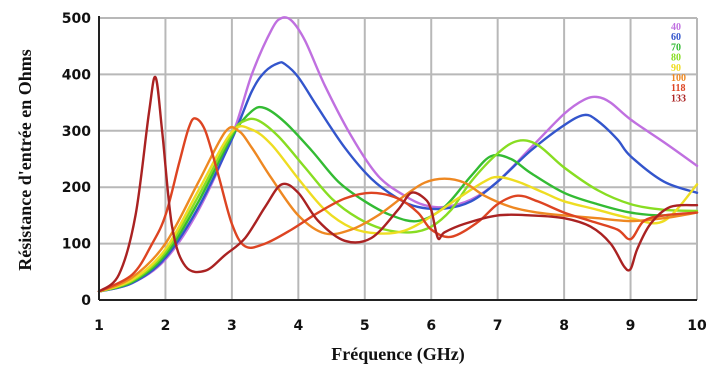  What do you see at coordinates (76, 75) in the screenshot?
I see `y-tick-label-4: 400` at bounding box center [76, 75].